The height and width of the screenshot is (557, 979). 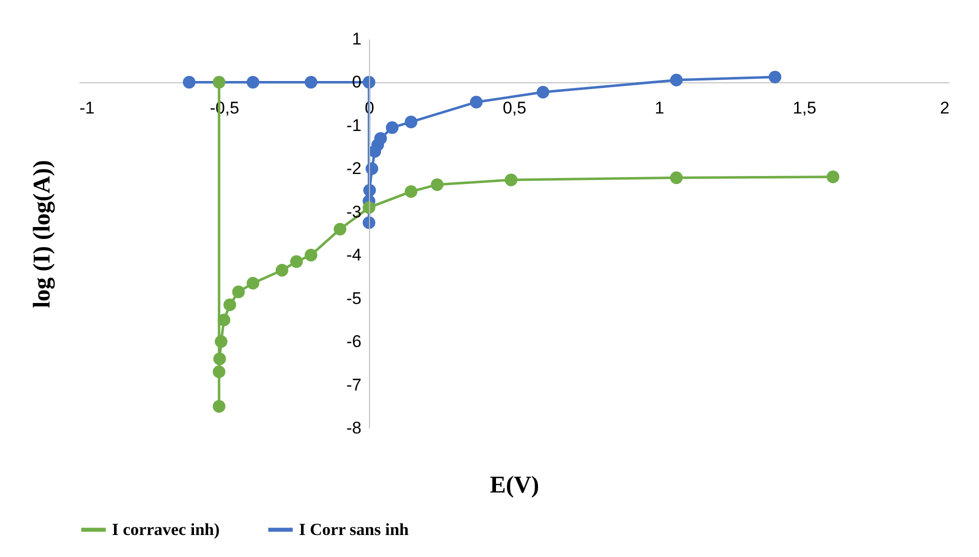 I want to click on x-axis-title: E(V), so click(x=515, y=485).